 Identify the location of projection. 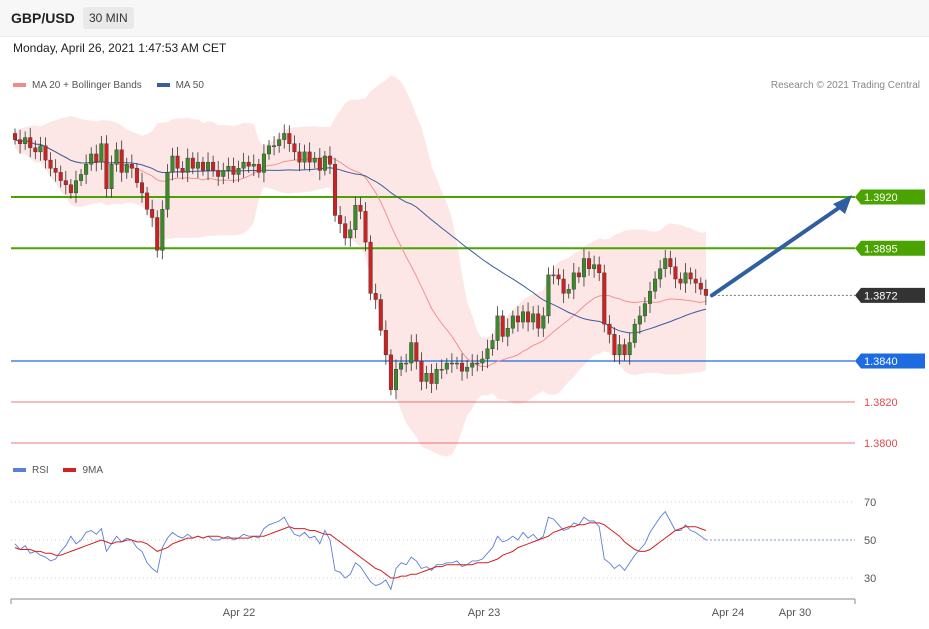
(780, 246).